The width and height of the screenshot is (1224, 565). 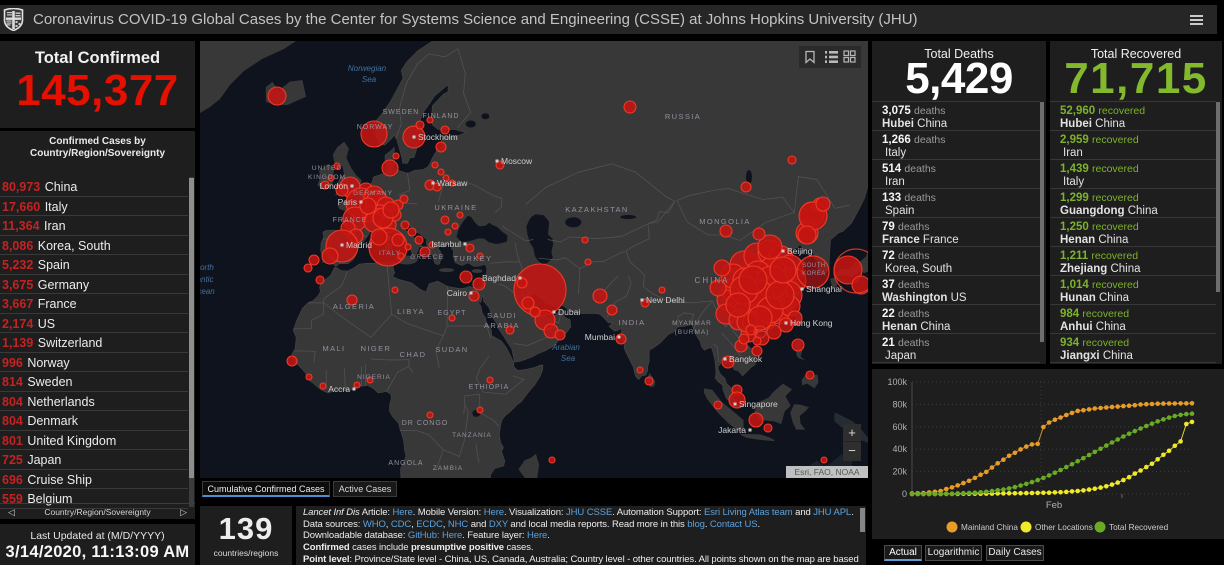 What do you see at coordinates (1064, 527) in the screenshot?
I see `svg-text: Other Locations` at bounding box center [1064, 527].